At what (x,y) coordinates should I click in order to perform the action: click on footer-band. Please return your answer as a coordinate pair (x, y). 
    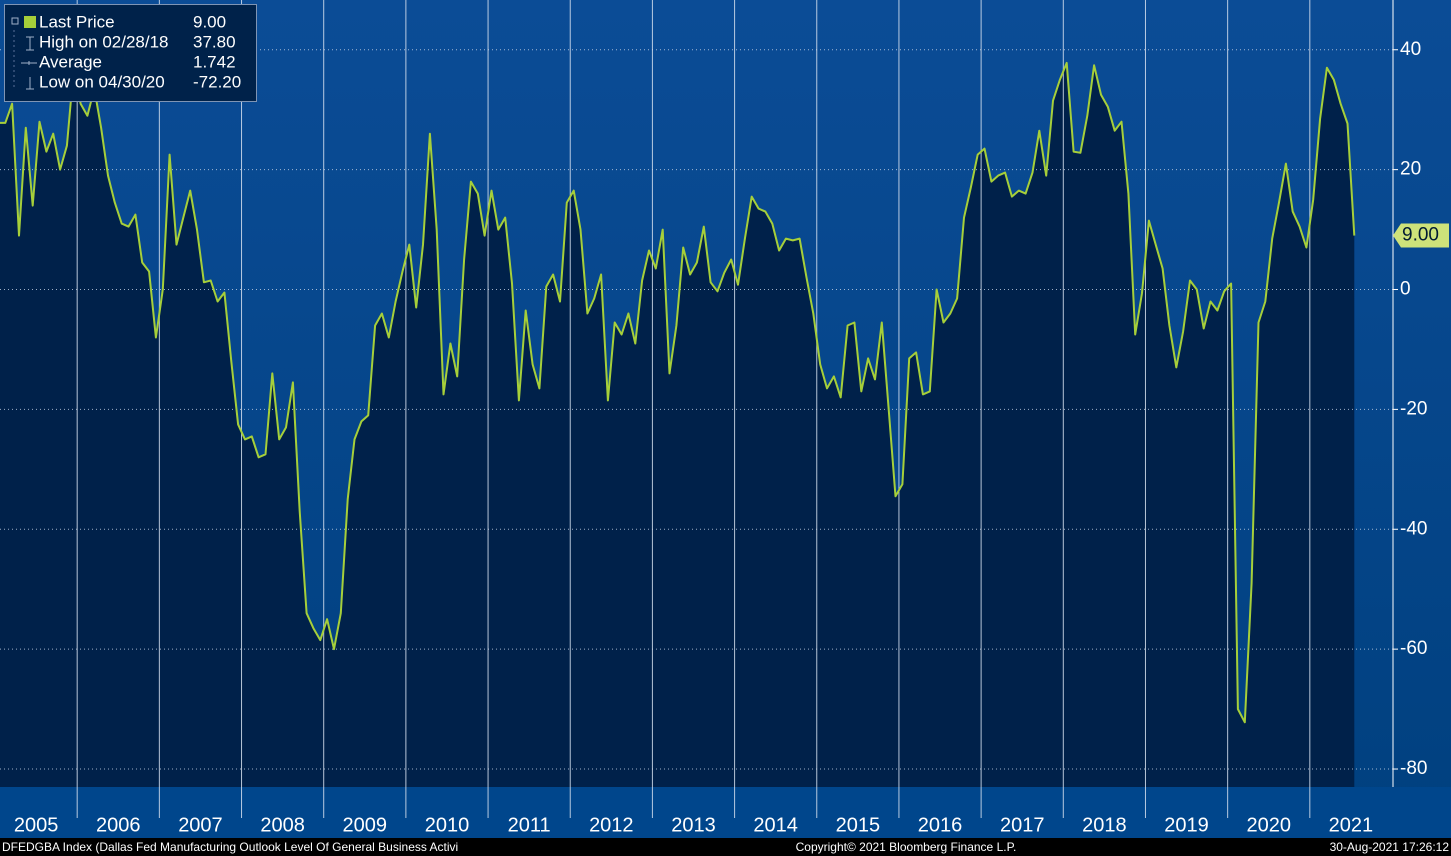
    Looking at the image, I should click on (725, 847).